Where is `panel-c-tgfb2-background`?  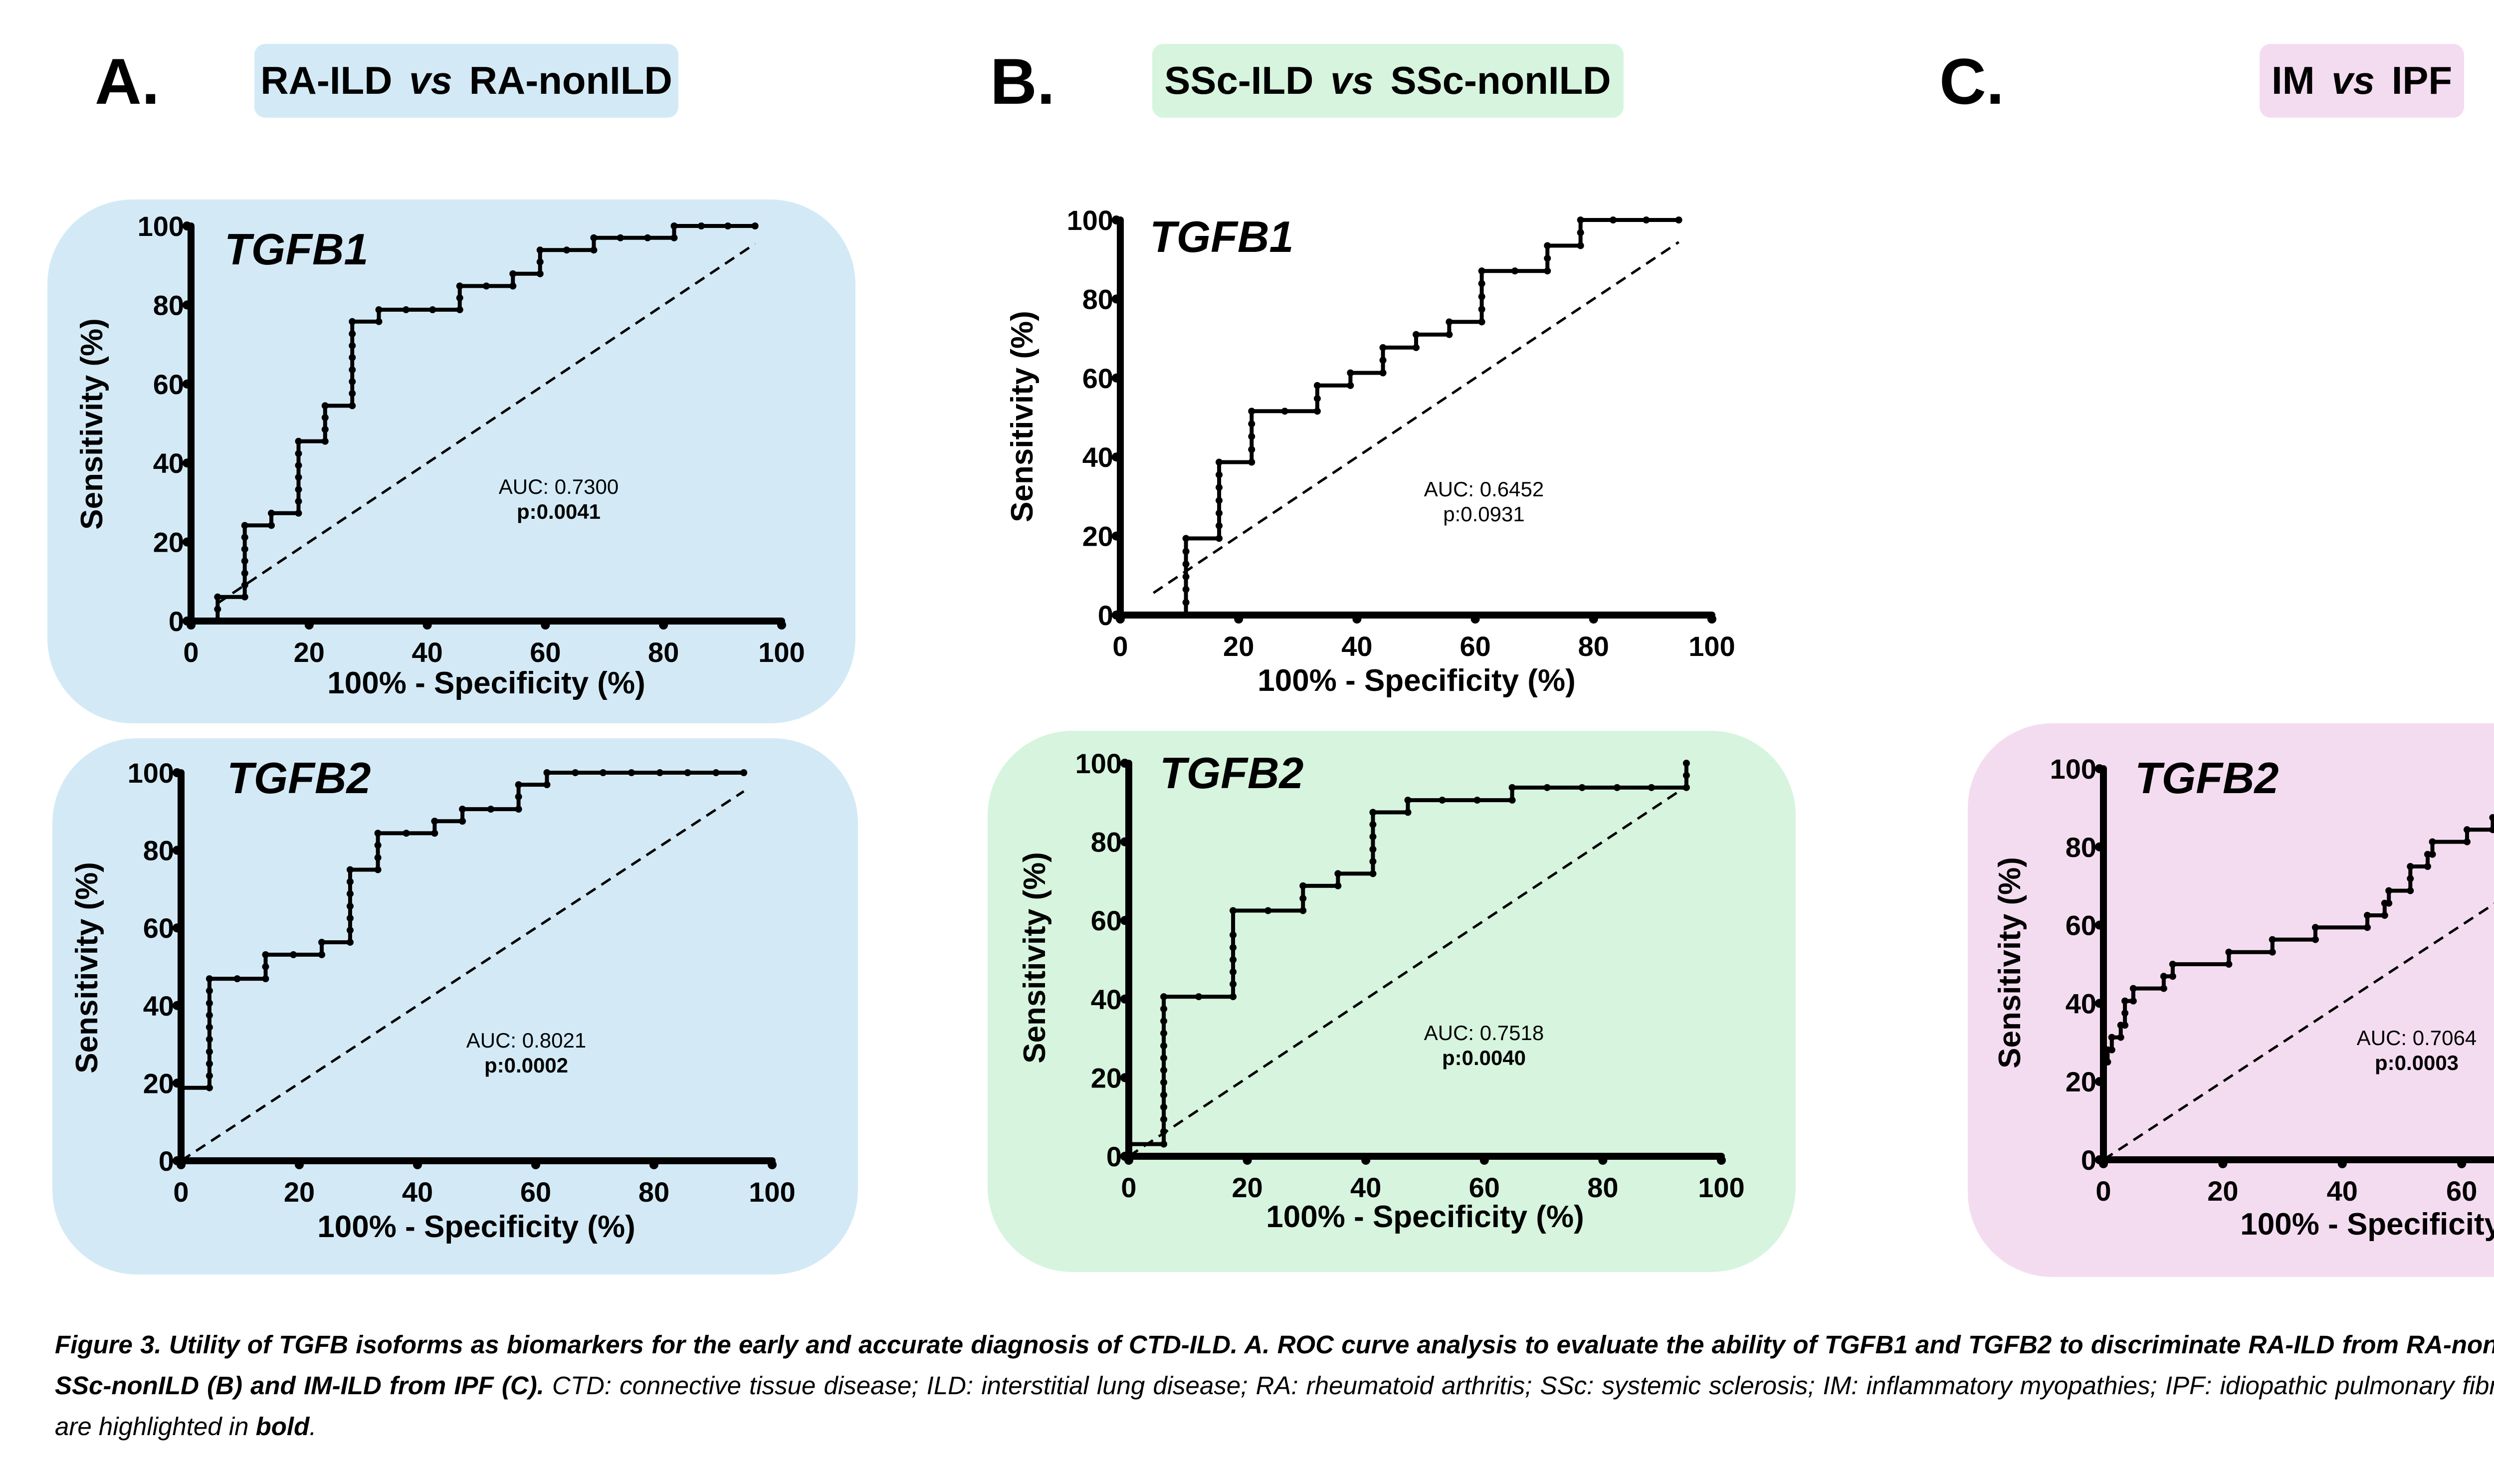 panel-c-tgfb2-background is located at coordinates (2231, 1000).